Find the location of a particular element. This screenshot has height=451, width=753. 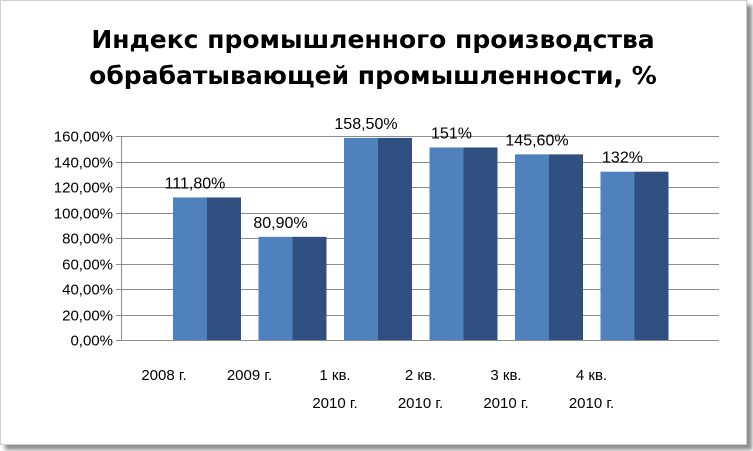

x-tick-label: 2 кв. is located at coordinates (420, 375).